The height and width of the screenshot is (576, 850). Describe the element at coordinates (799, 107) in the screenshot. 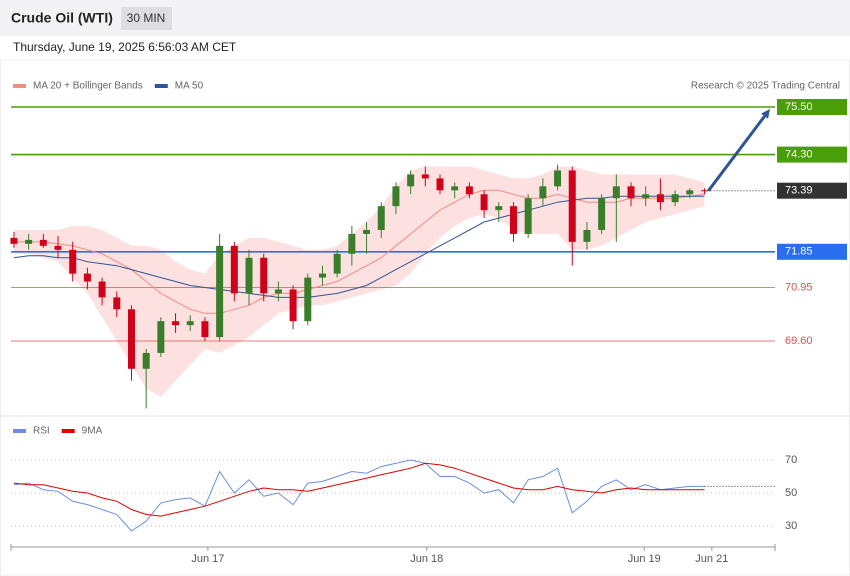

I see `level-label: 75.50` at that location.